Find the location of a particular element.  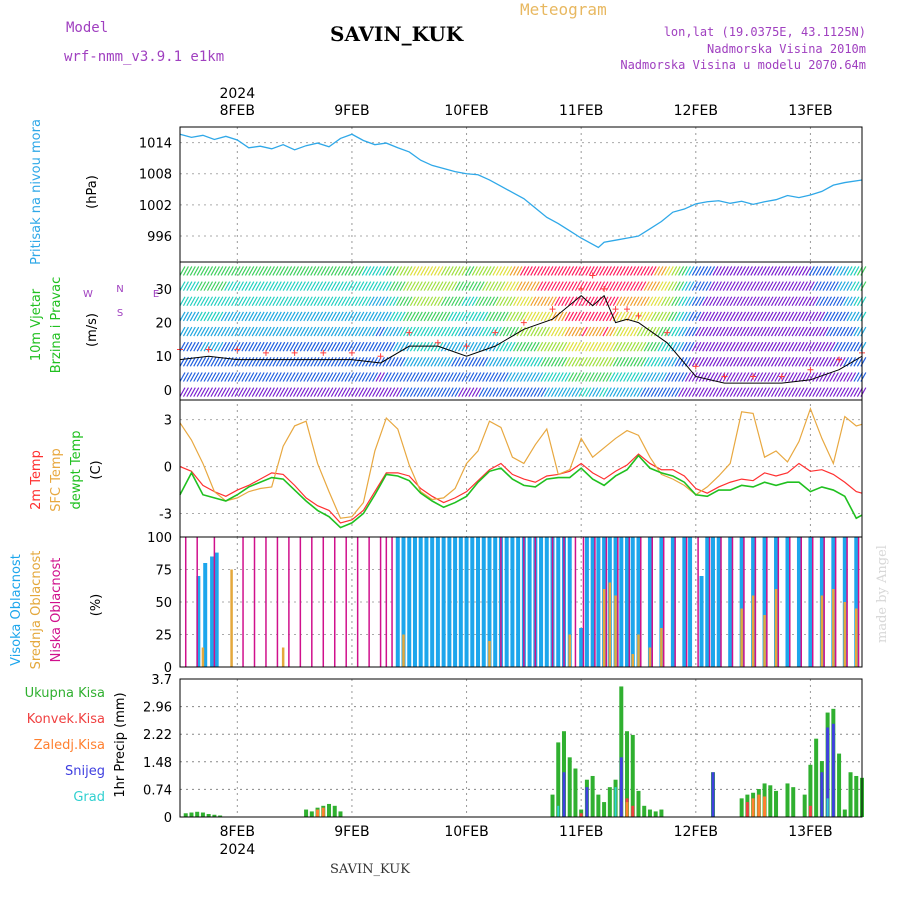

wind-gust-marker is located at coordinates (615, 309).